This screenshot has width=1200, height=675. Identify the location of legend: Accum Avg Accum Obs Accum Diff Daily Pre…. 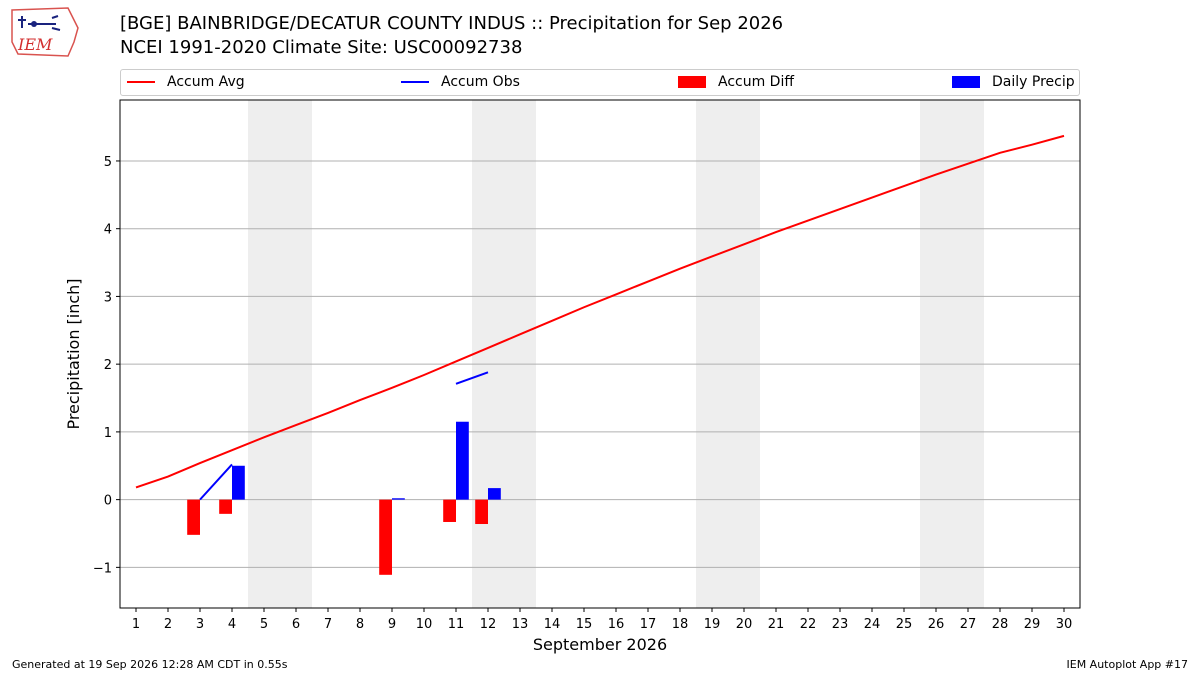
(600, 82).